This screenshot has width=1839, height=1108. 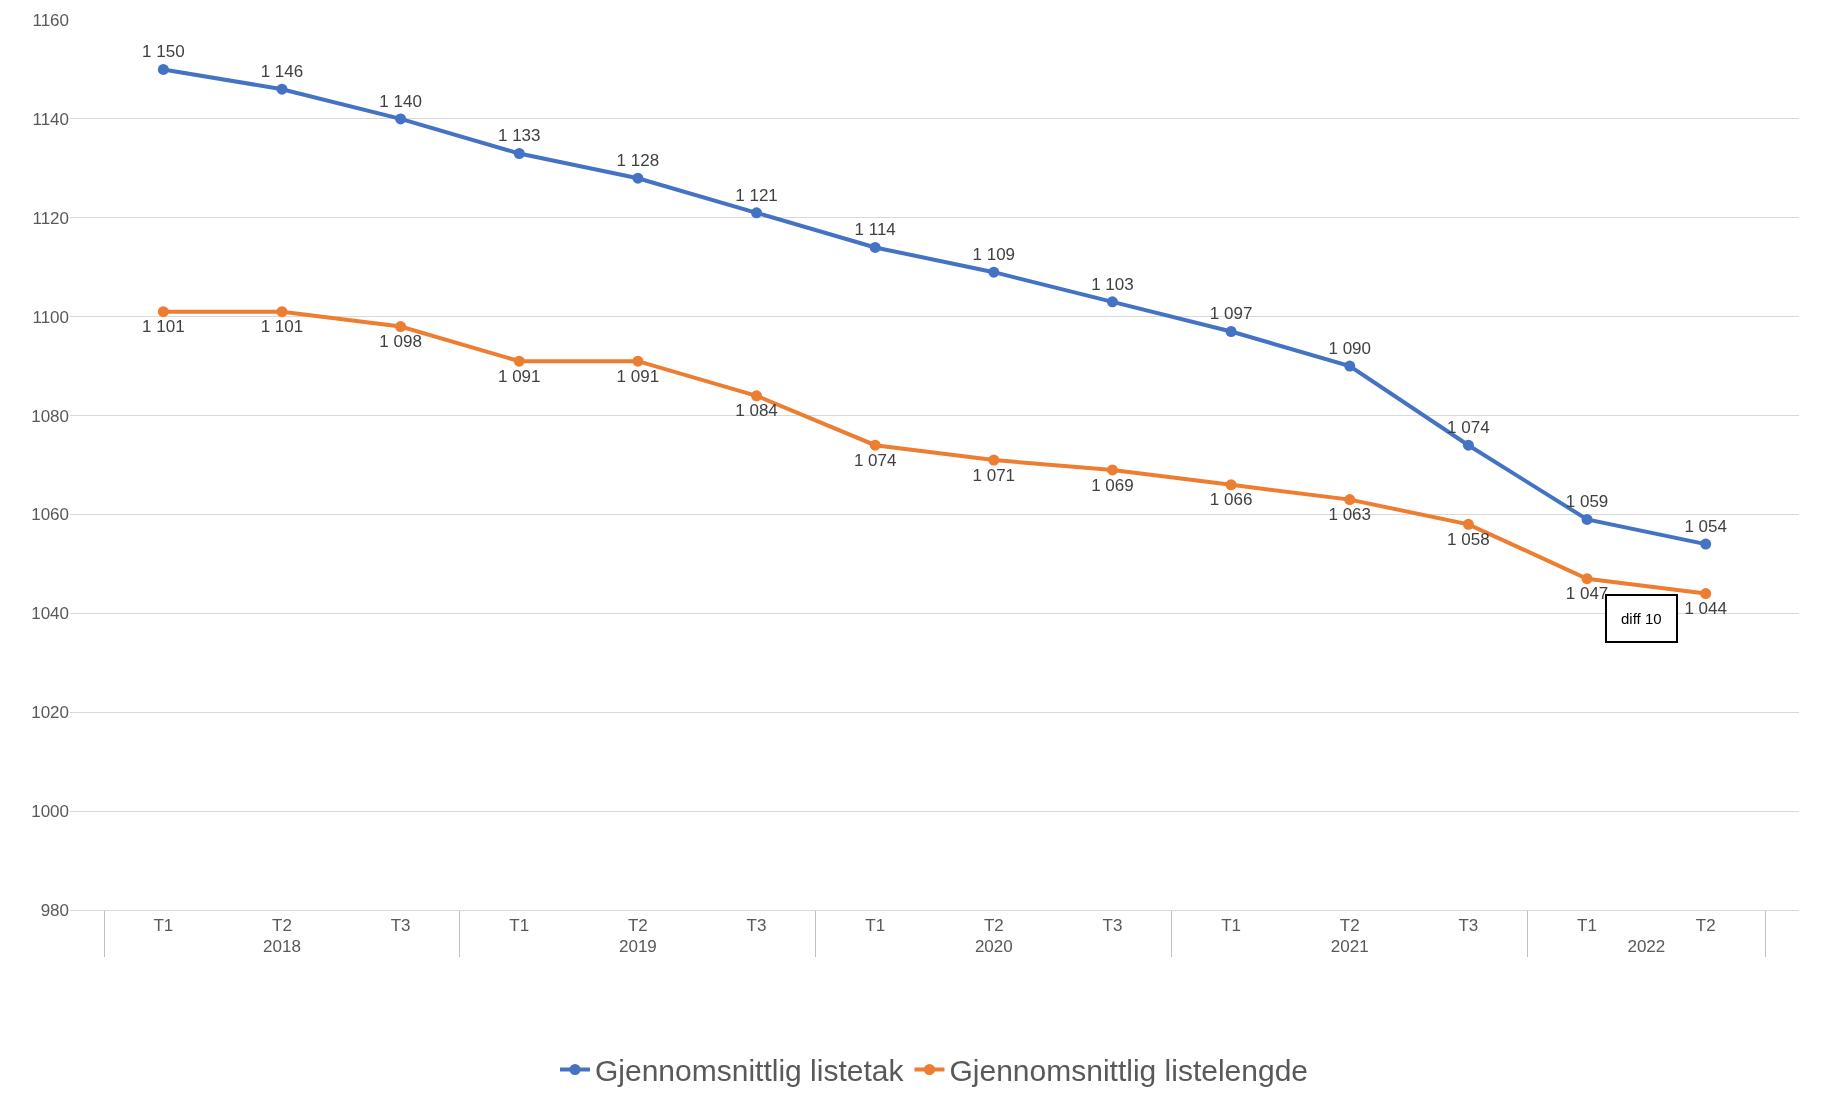 What do you see at coordinates (994, 255) in the screenshot?
I see `data-label: 1 109` at bounding box center [994, 255].